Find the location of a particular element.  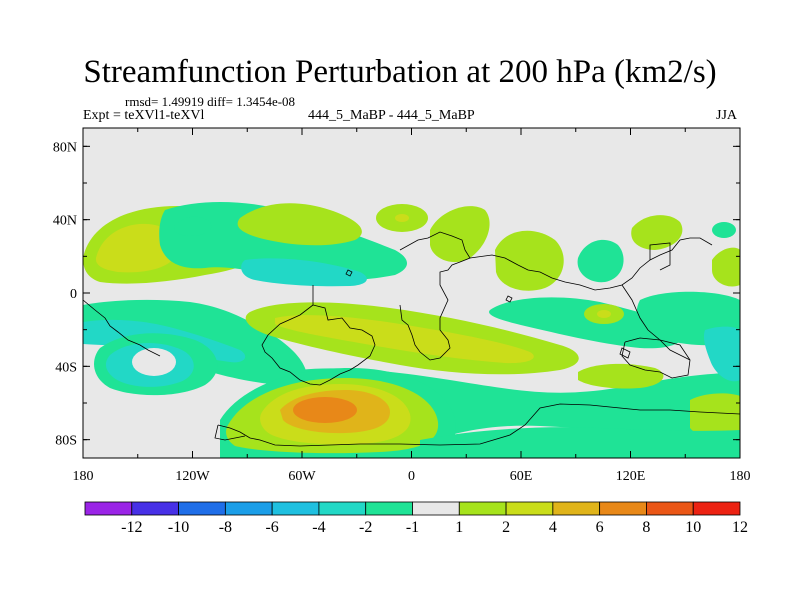

lat-tick-label: 0 is located at coordinates (73, 294).